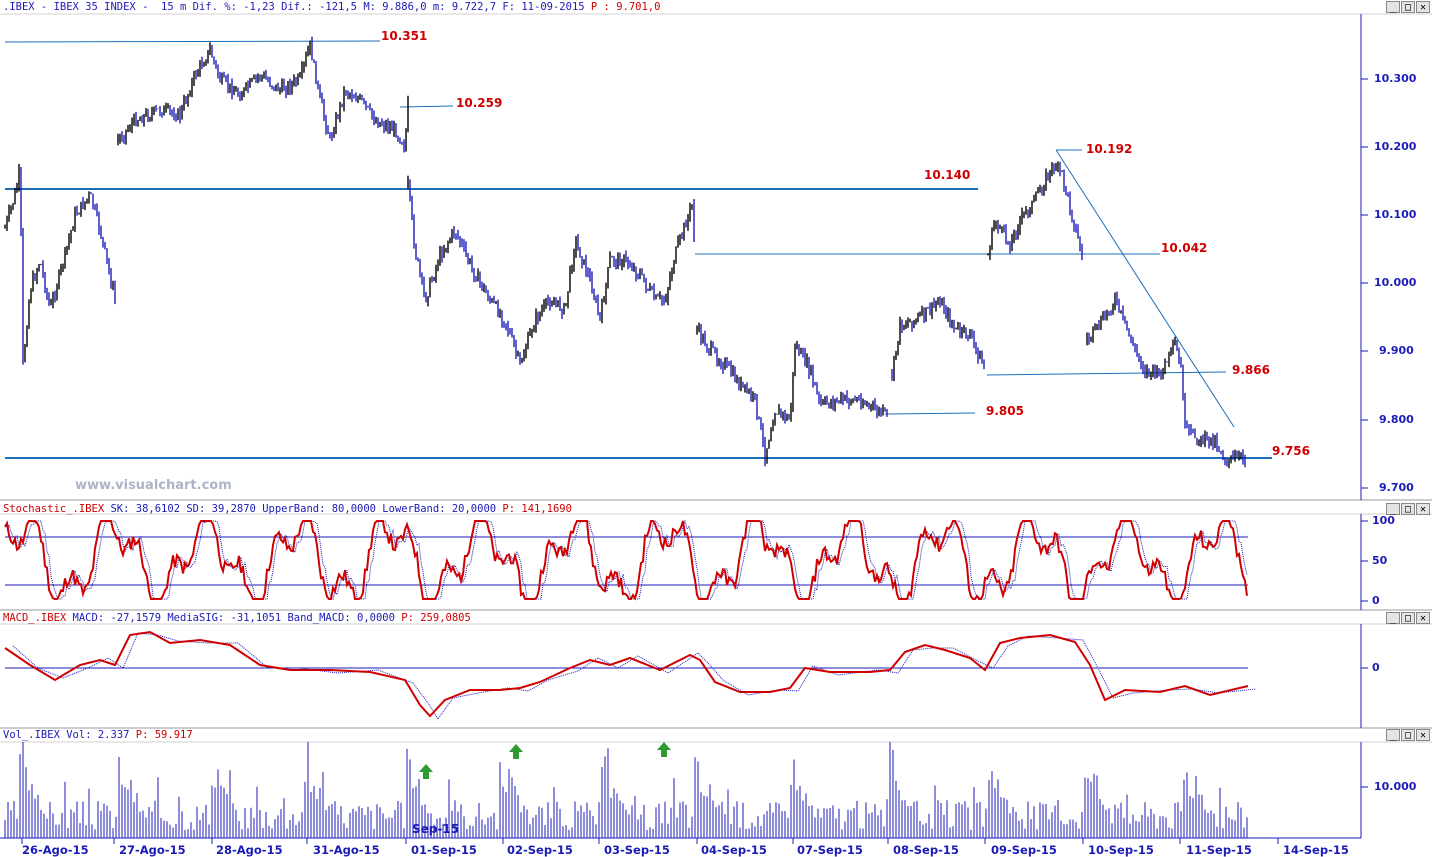  I want to click on stochastic-sd-line, so click(627, 559).